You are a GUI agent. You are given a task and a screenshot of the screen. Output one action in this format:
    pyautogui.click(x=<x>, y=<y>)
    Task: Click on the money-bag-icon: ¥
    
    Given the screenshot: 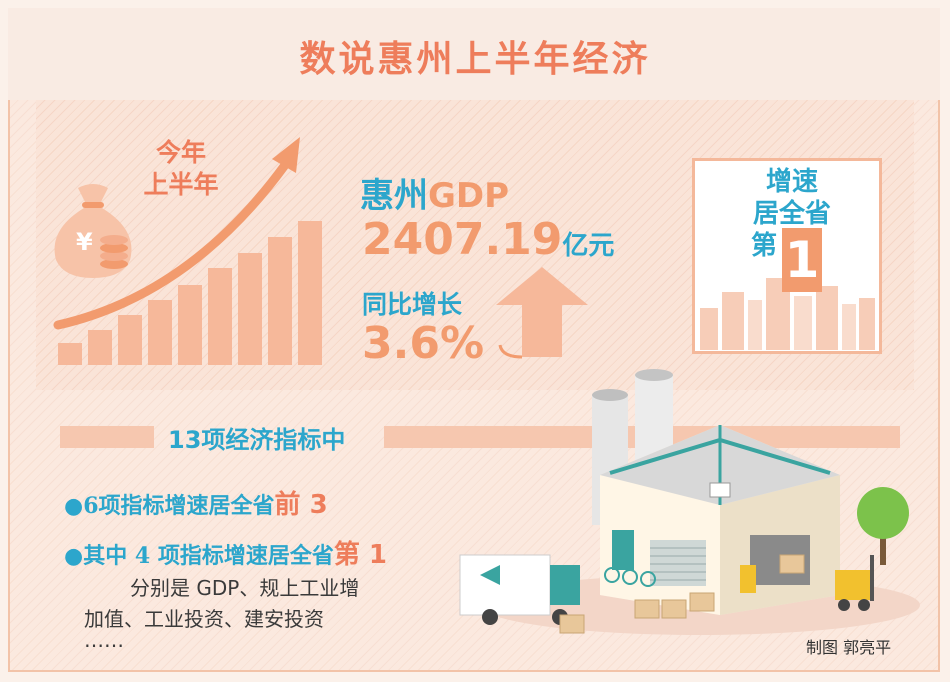 What is the action you would take?
    pyautogui.click(x=93, y=231)
    